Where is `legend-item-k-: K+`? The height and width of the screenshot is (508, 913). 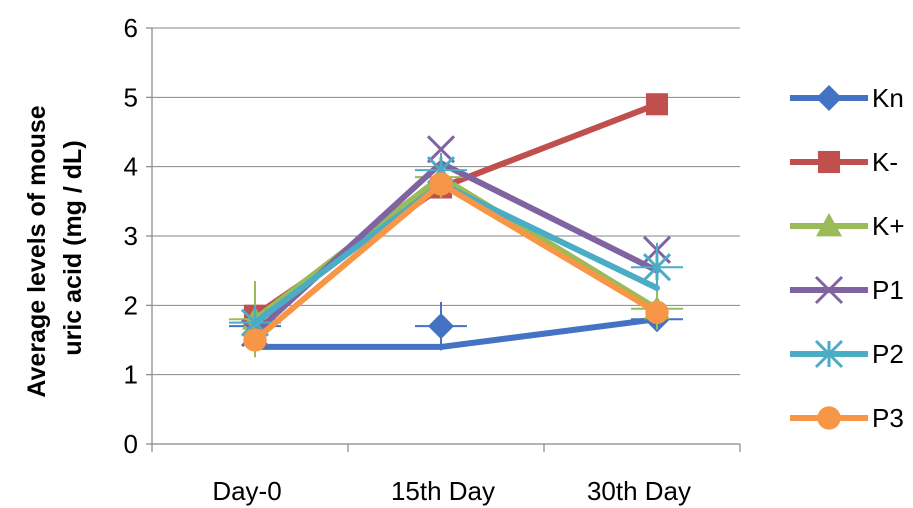 legend-item-k-: K+ is located at coordinates (847, 226).